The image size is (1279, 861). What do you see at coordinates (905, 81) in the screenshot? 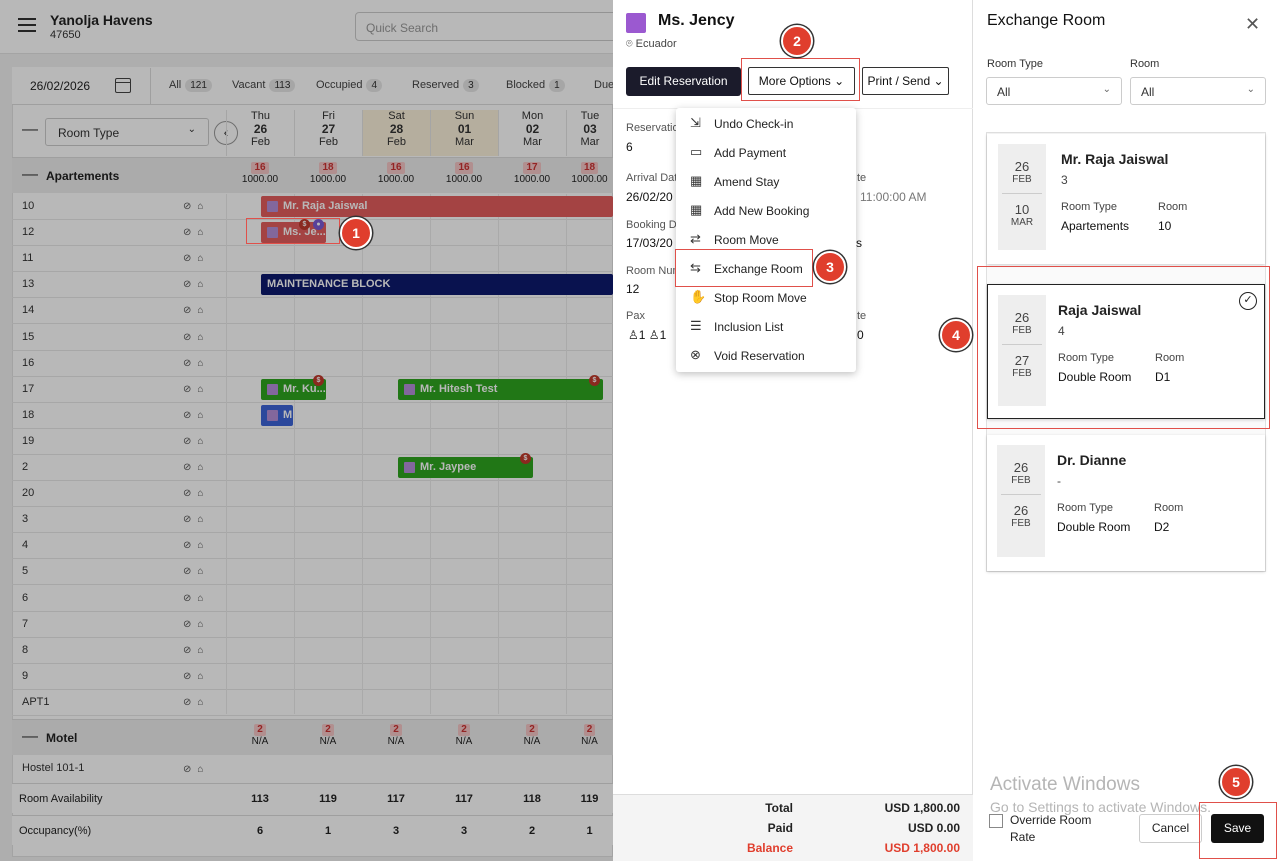
I see `print-send-button: Print / Send ⌄` at bounding box center [905, 81].